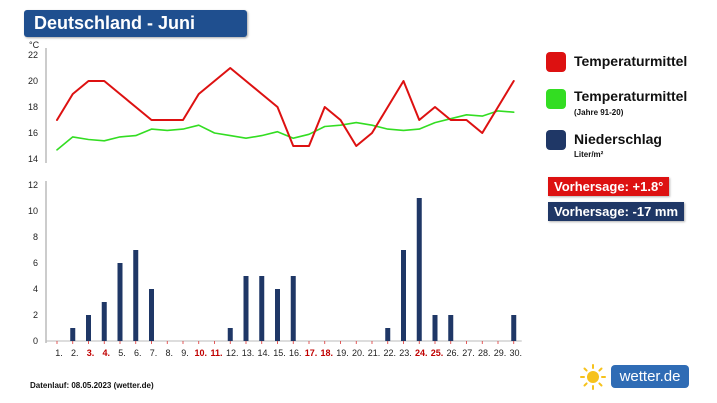 Image resolution: width=717 pixels, height=403 pixels. I want to click on x-tick-label: 15., so click(279, 353).